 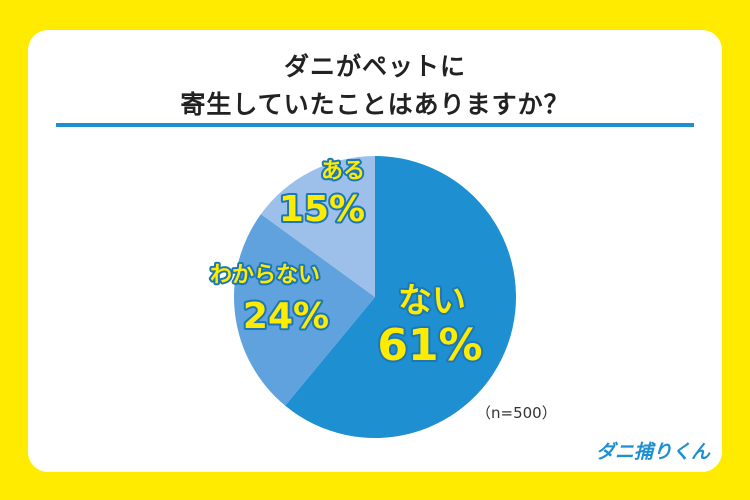 I want to click on slice-value-3: 15%, so click(x=322, y=209).